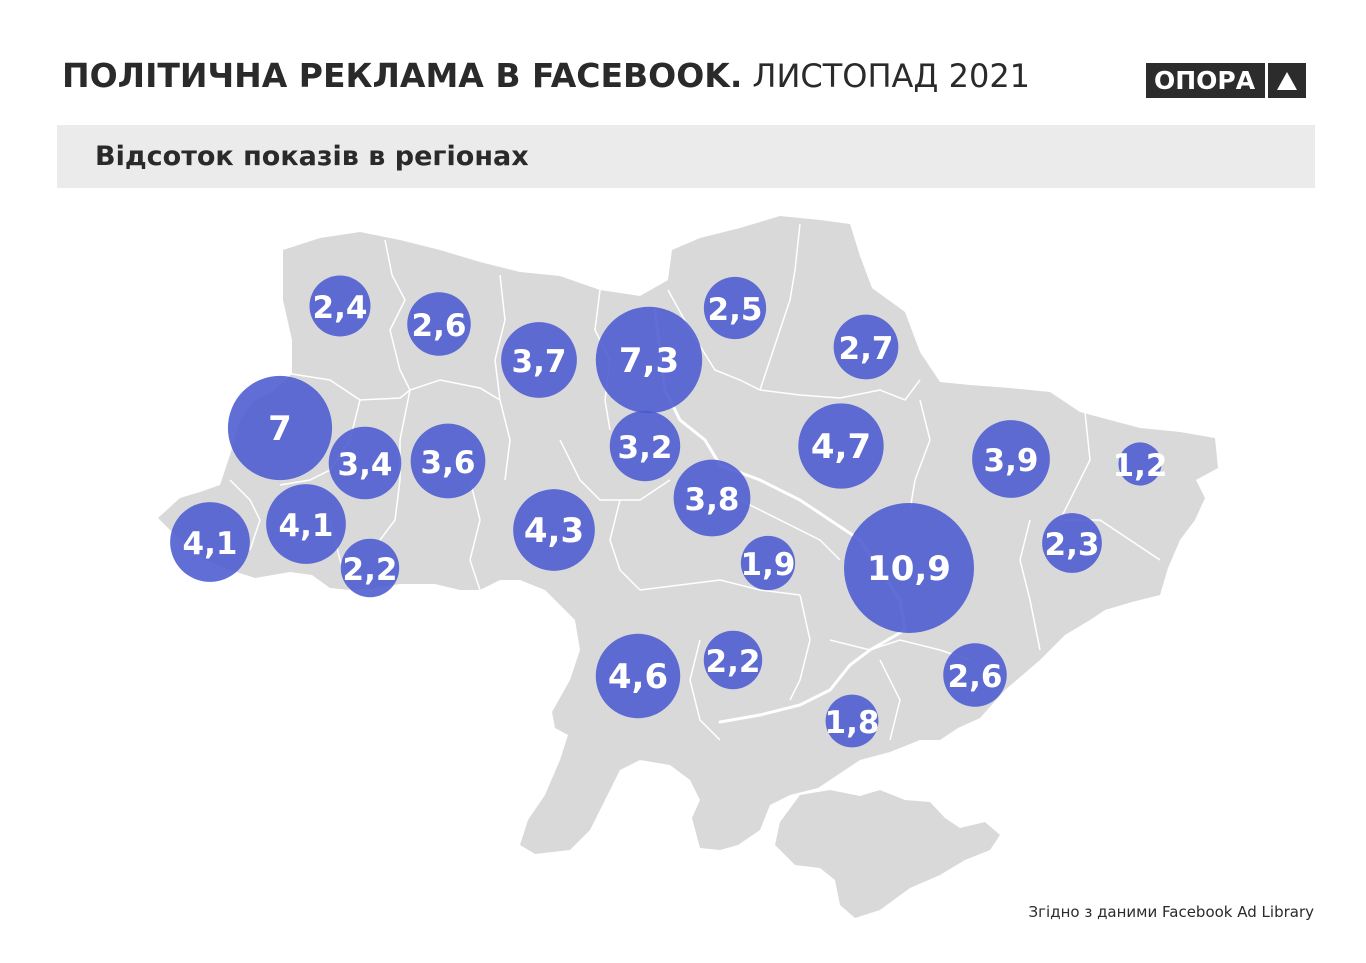  I want to click on region-bubble: 4,7, so click(841, 446).